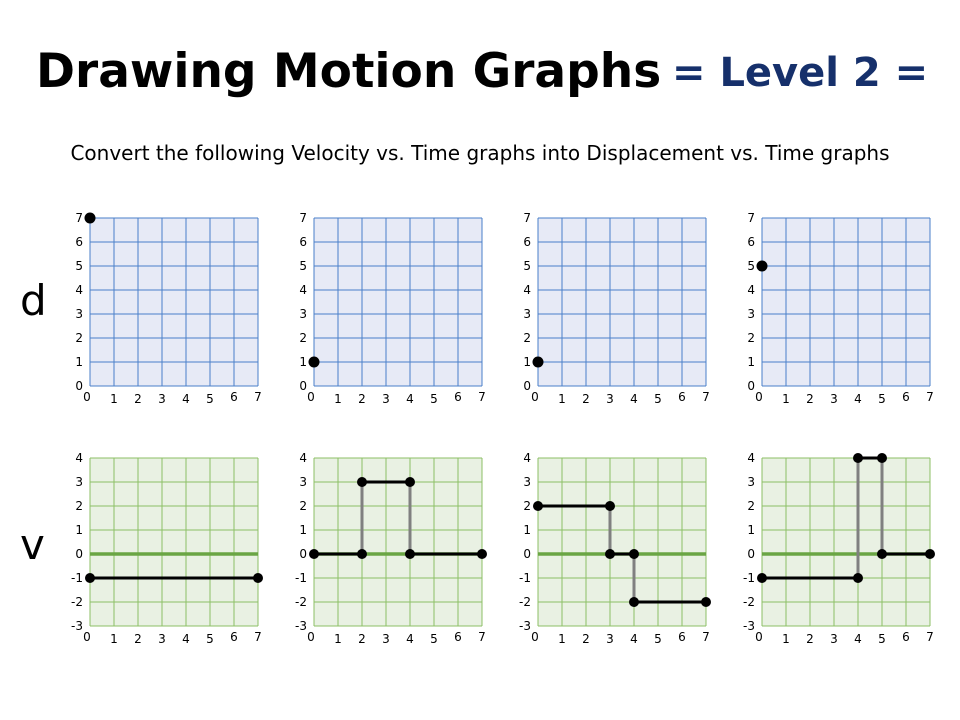  What do you see at coordinates (349, 71) in the screenshot?
I see `page-title: Drawing Motion Graphs` at bounding box center [349, 71].